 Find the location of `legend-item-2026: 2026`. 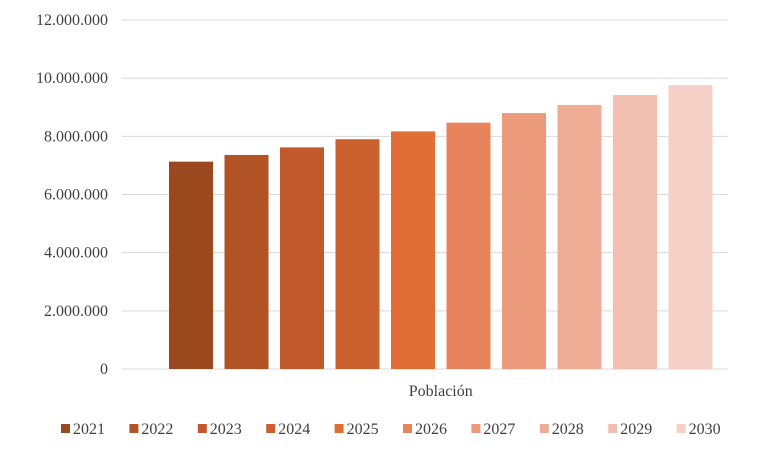

legend-item-2026: 2026 is located at coordinates (425, 429).